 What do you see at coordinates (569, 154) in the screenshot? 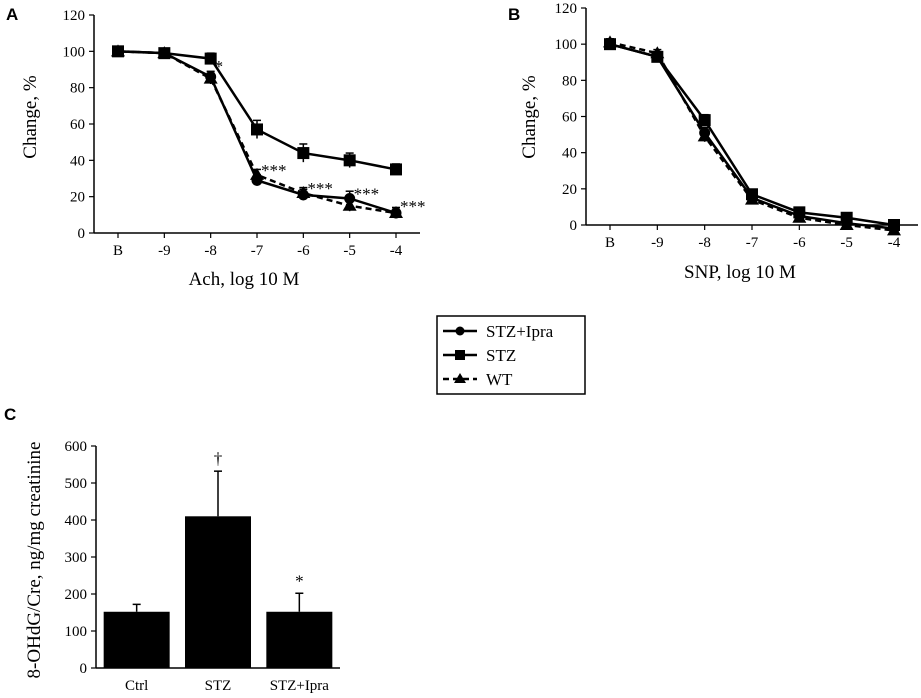
I see `panel-b-y-tick-label: 40` at bounding box center [569, 154].